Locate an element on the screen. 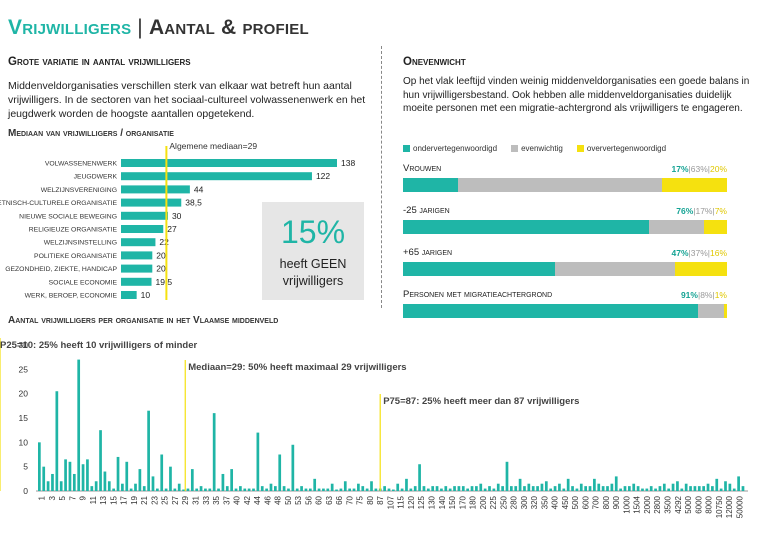  x-tick-label: 700 is located at coordinates (596, 502).